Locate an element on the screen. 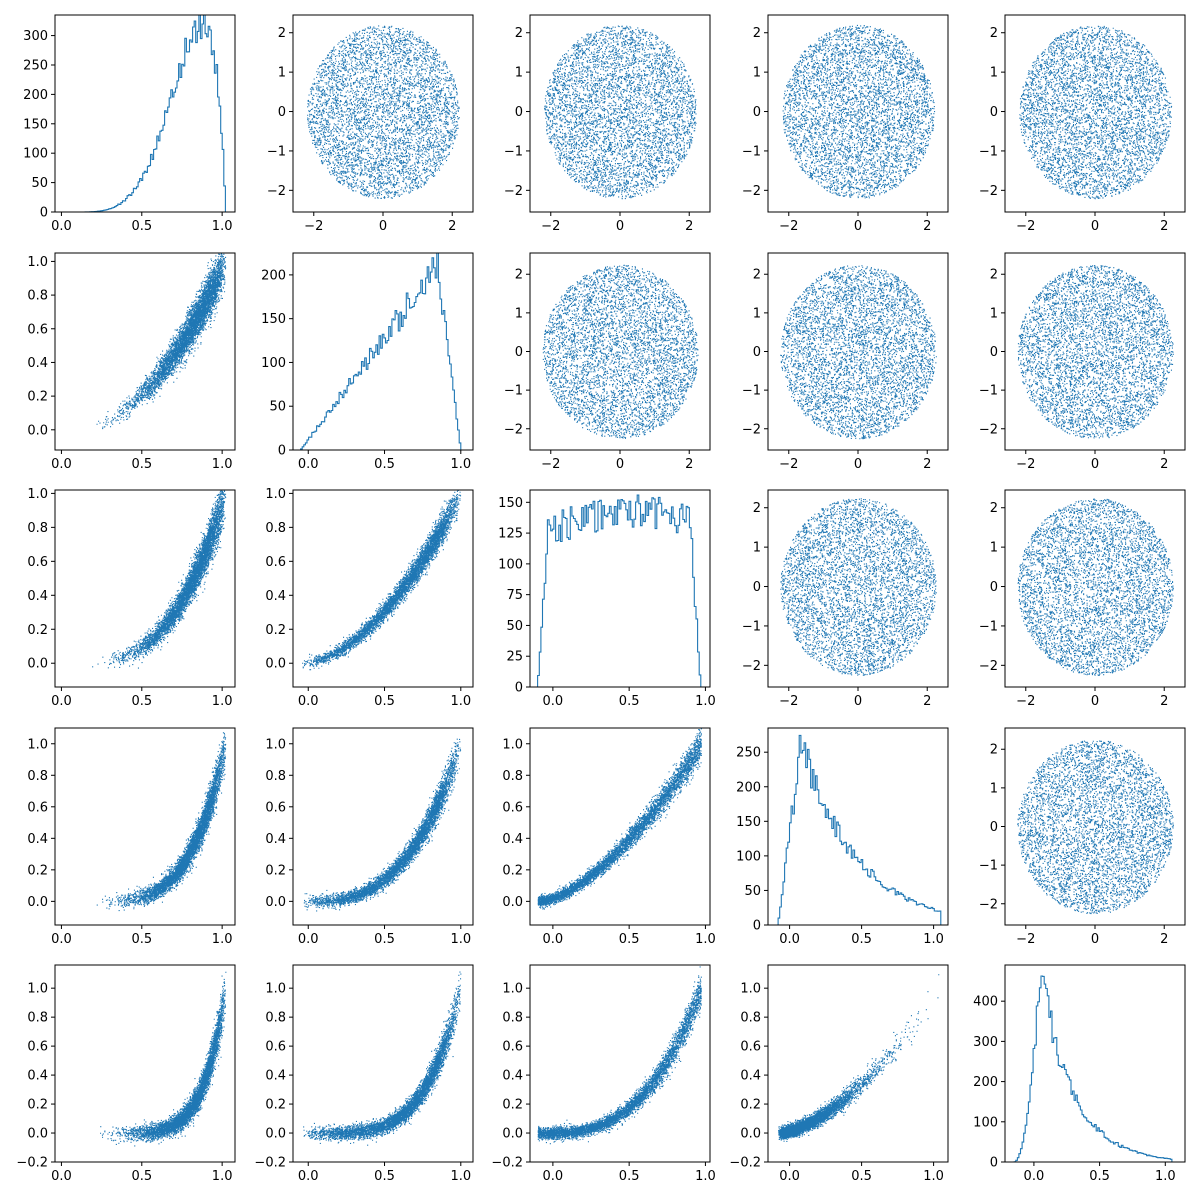 The image size is (1200, 1200). panel-r4-c1: 0.0 0.5 1.0 −0.2 0.0 0.2 0.4 0.6 0.8 1.0 is located at coordinates (364, 1074).